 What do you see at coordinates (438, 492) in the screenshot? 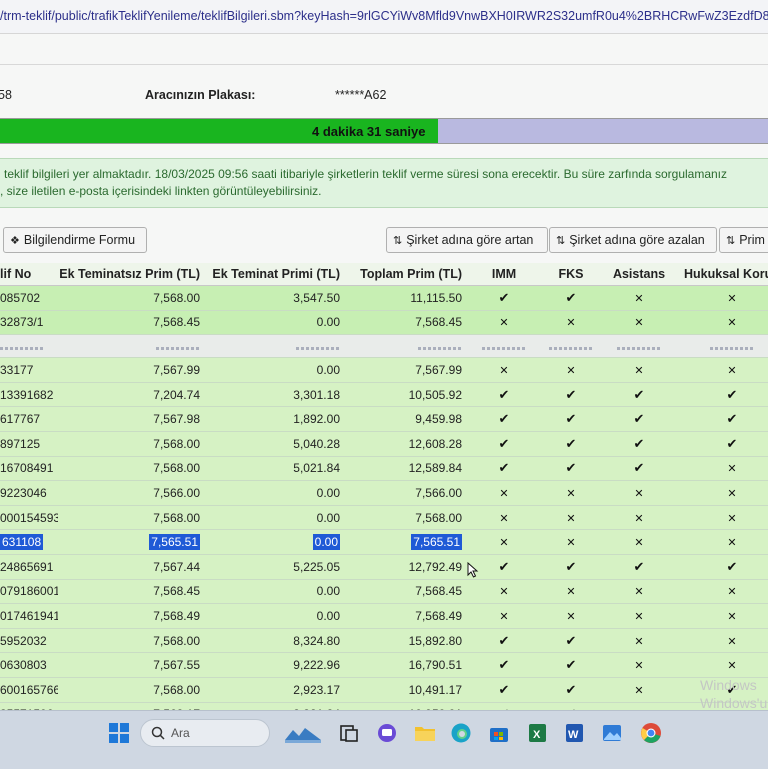
I see `total-premium-cell-text: 7,566.00` at bounding box center [438, 492].